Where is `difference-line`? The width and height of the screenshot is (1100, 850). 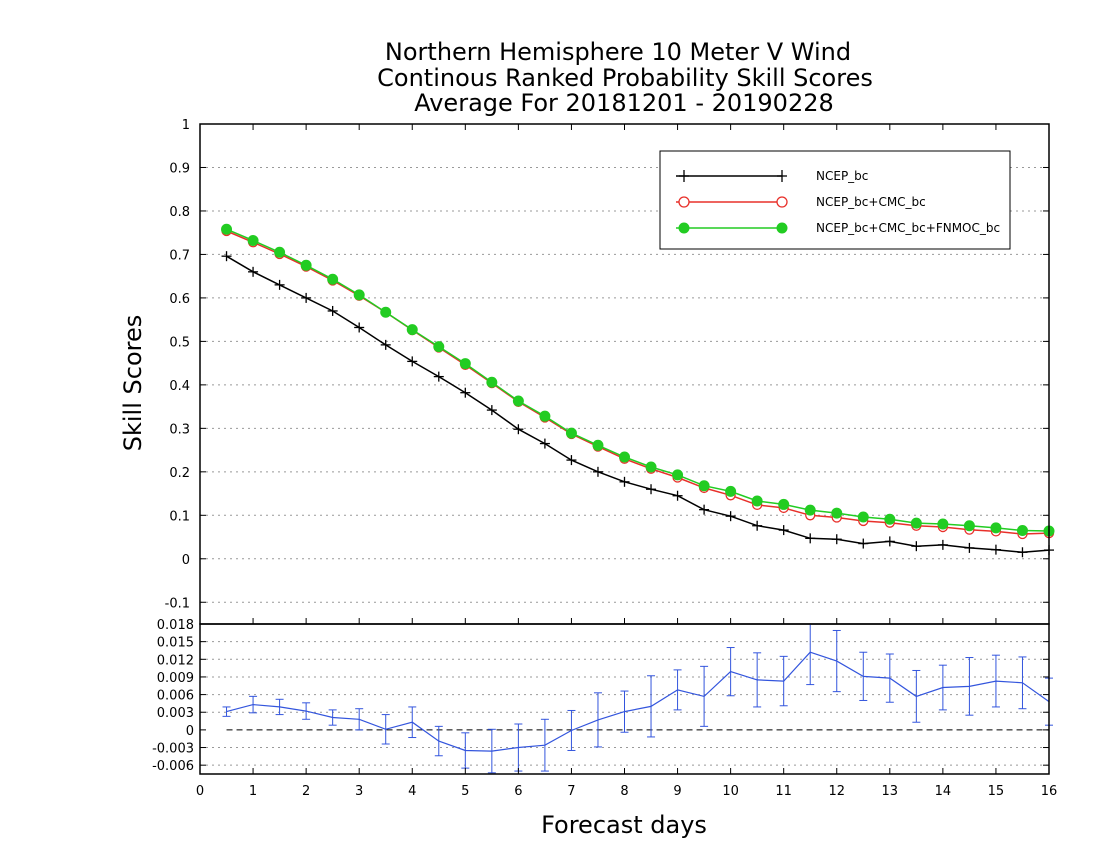
difference-line is located at coordinates (638, 701).